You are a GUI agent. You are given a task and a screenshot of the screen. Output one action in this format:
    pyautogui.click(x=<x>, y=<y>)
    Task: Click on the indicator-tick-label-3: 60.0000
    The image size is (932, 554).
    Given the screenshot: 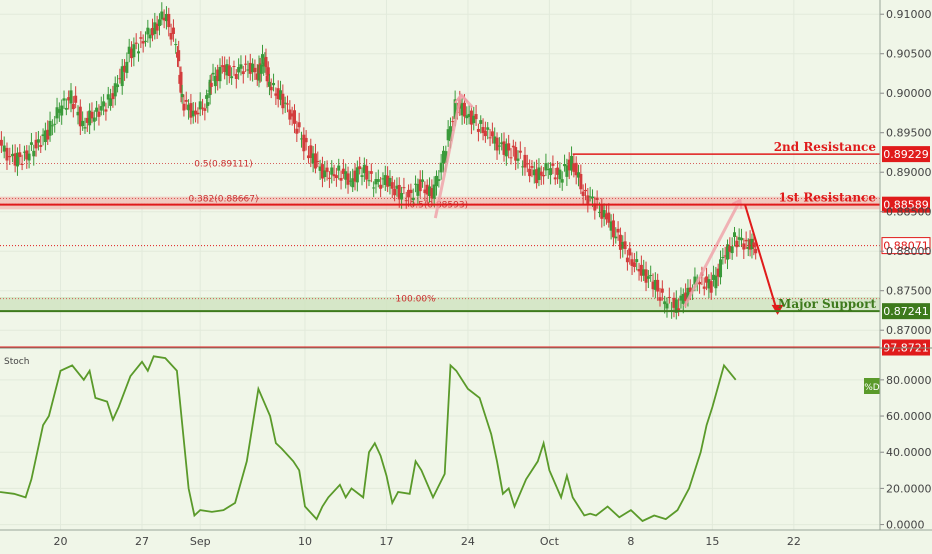 What is the action you would take?
    pyautogui.click(x=909, y=416)
    